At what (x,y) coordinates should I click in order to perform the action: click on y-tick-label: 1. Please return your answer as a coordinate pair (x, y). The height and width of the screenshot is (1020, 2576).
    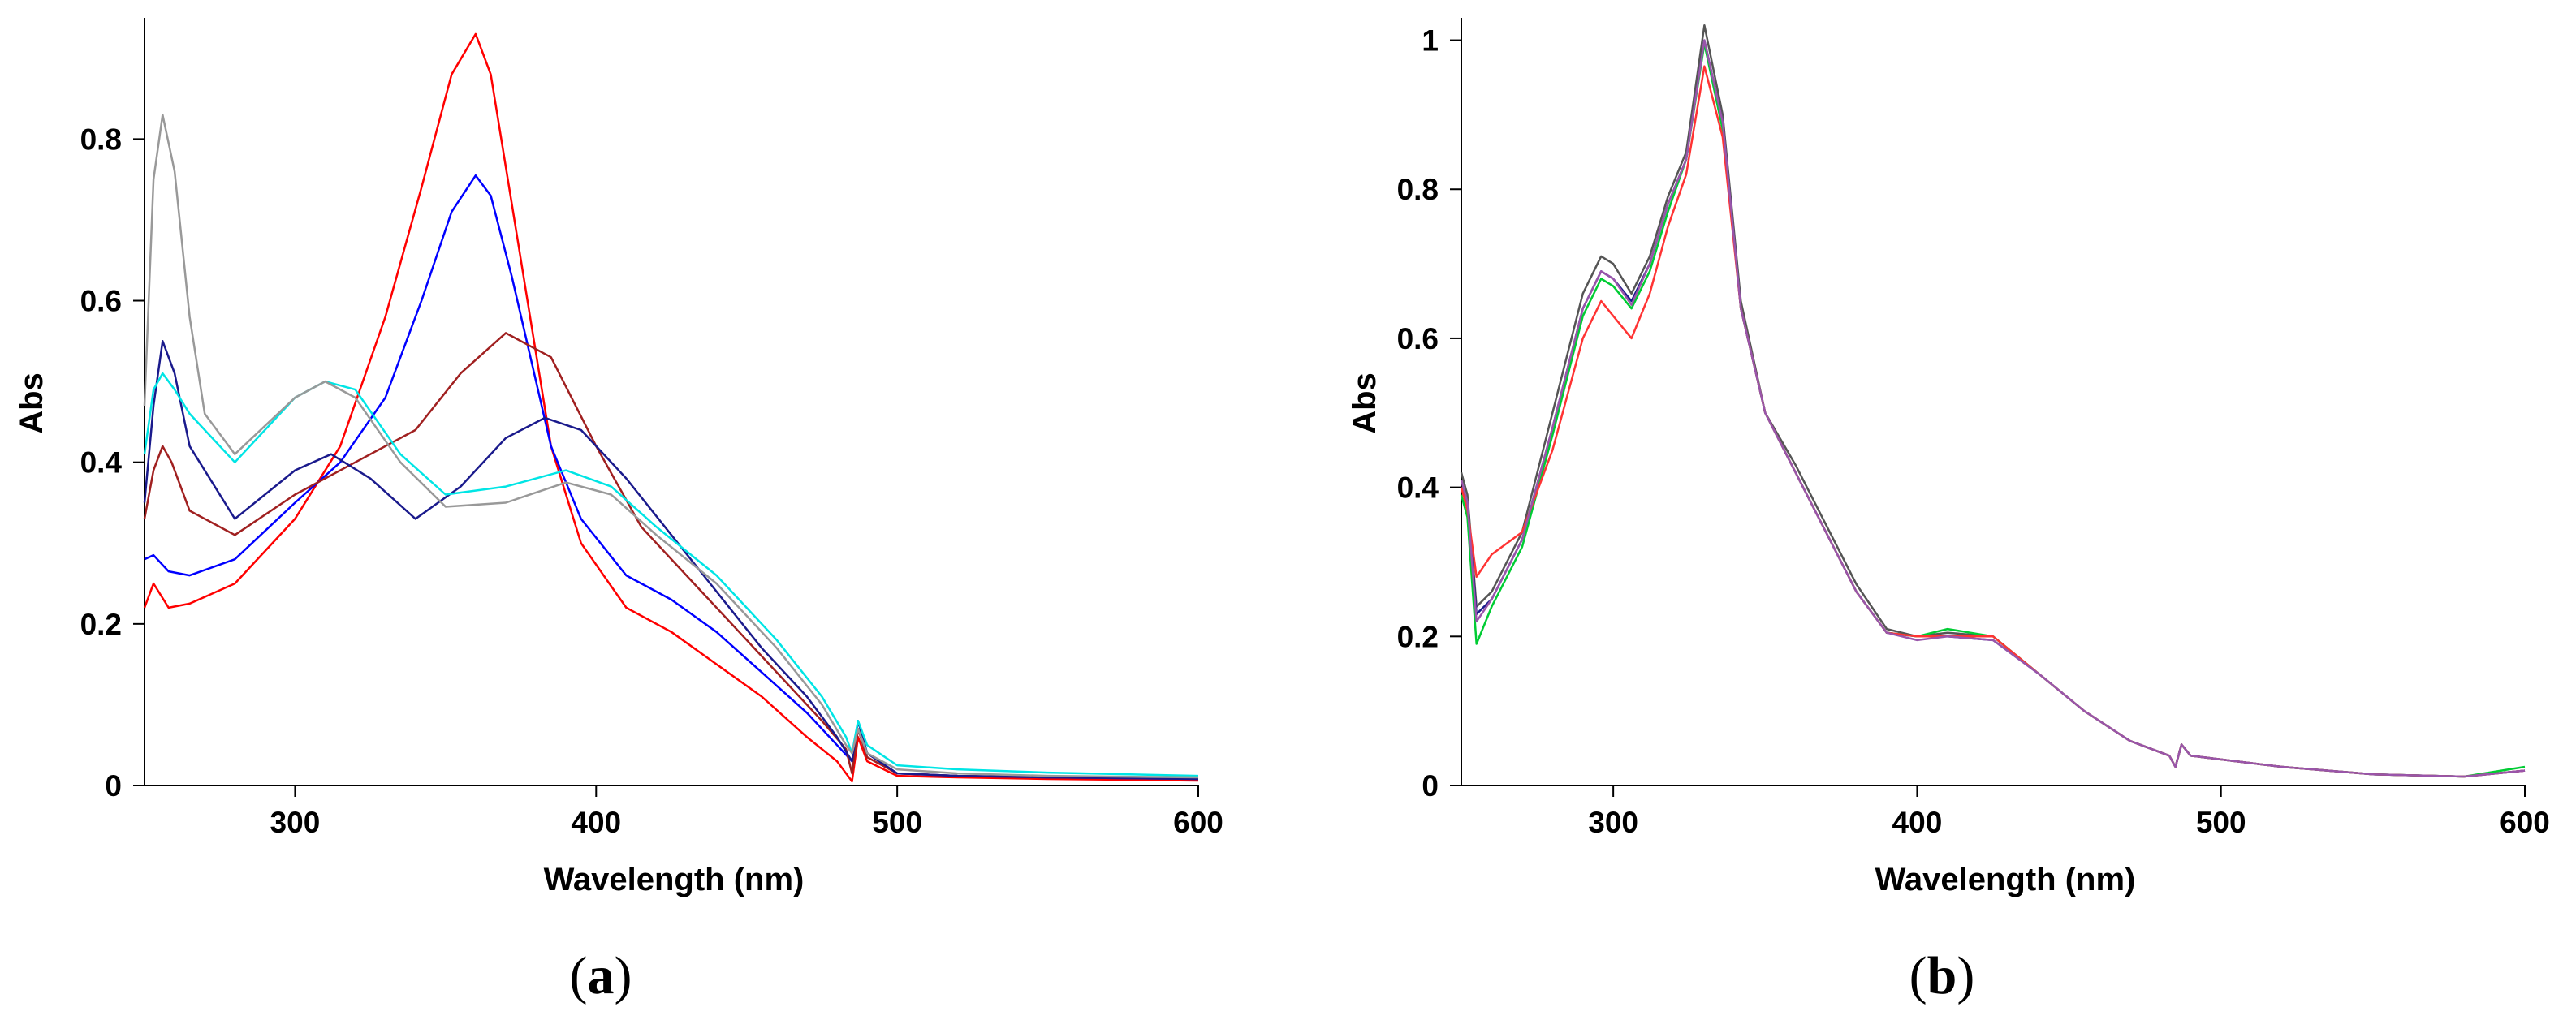
    Looking at the image, I should click on (1430, 41).